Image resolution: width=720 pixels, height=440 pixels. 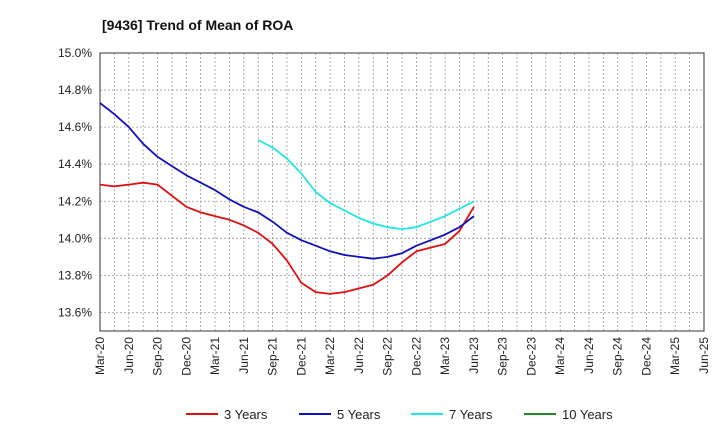 I want to click on x-tick-label: Jun-20, so click(x=129, y=355).